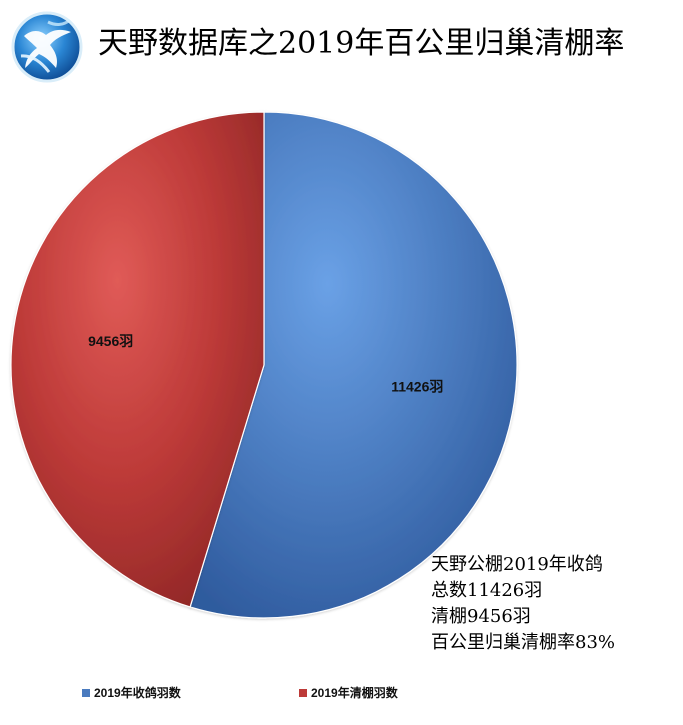  What do you see at coordinates (303, 692) in the screenshot?
I see `legend-swatch-cleared` at bounding box center [303, 692].